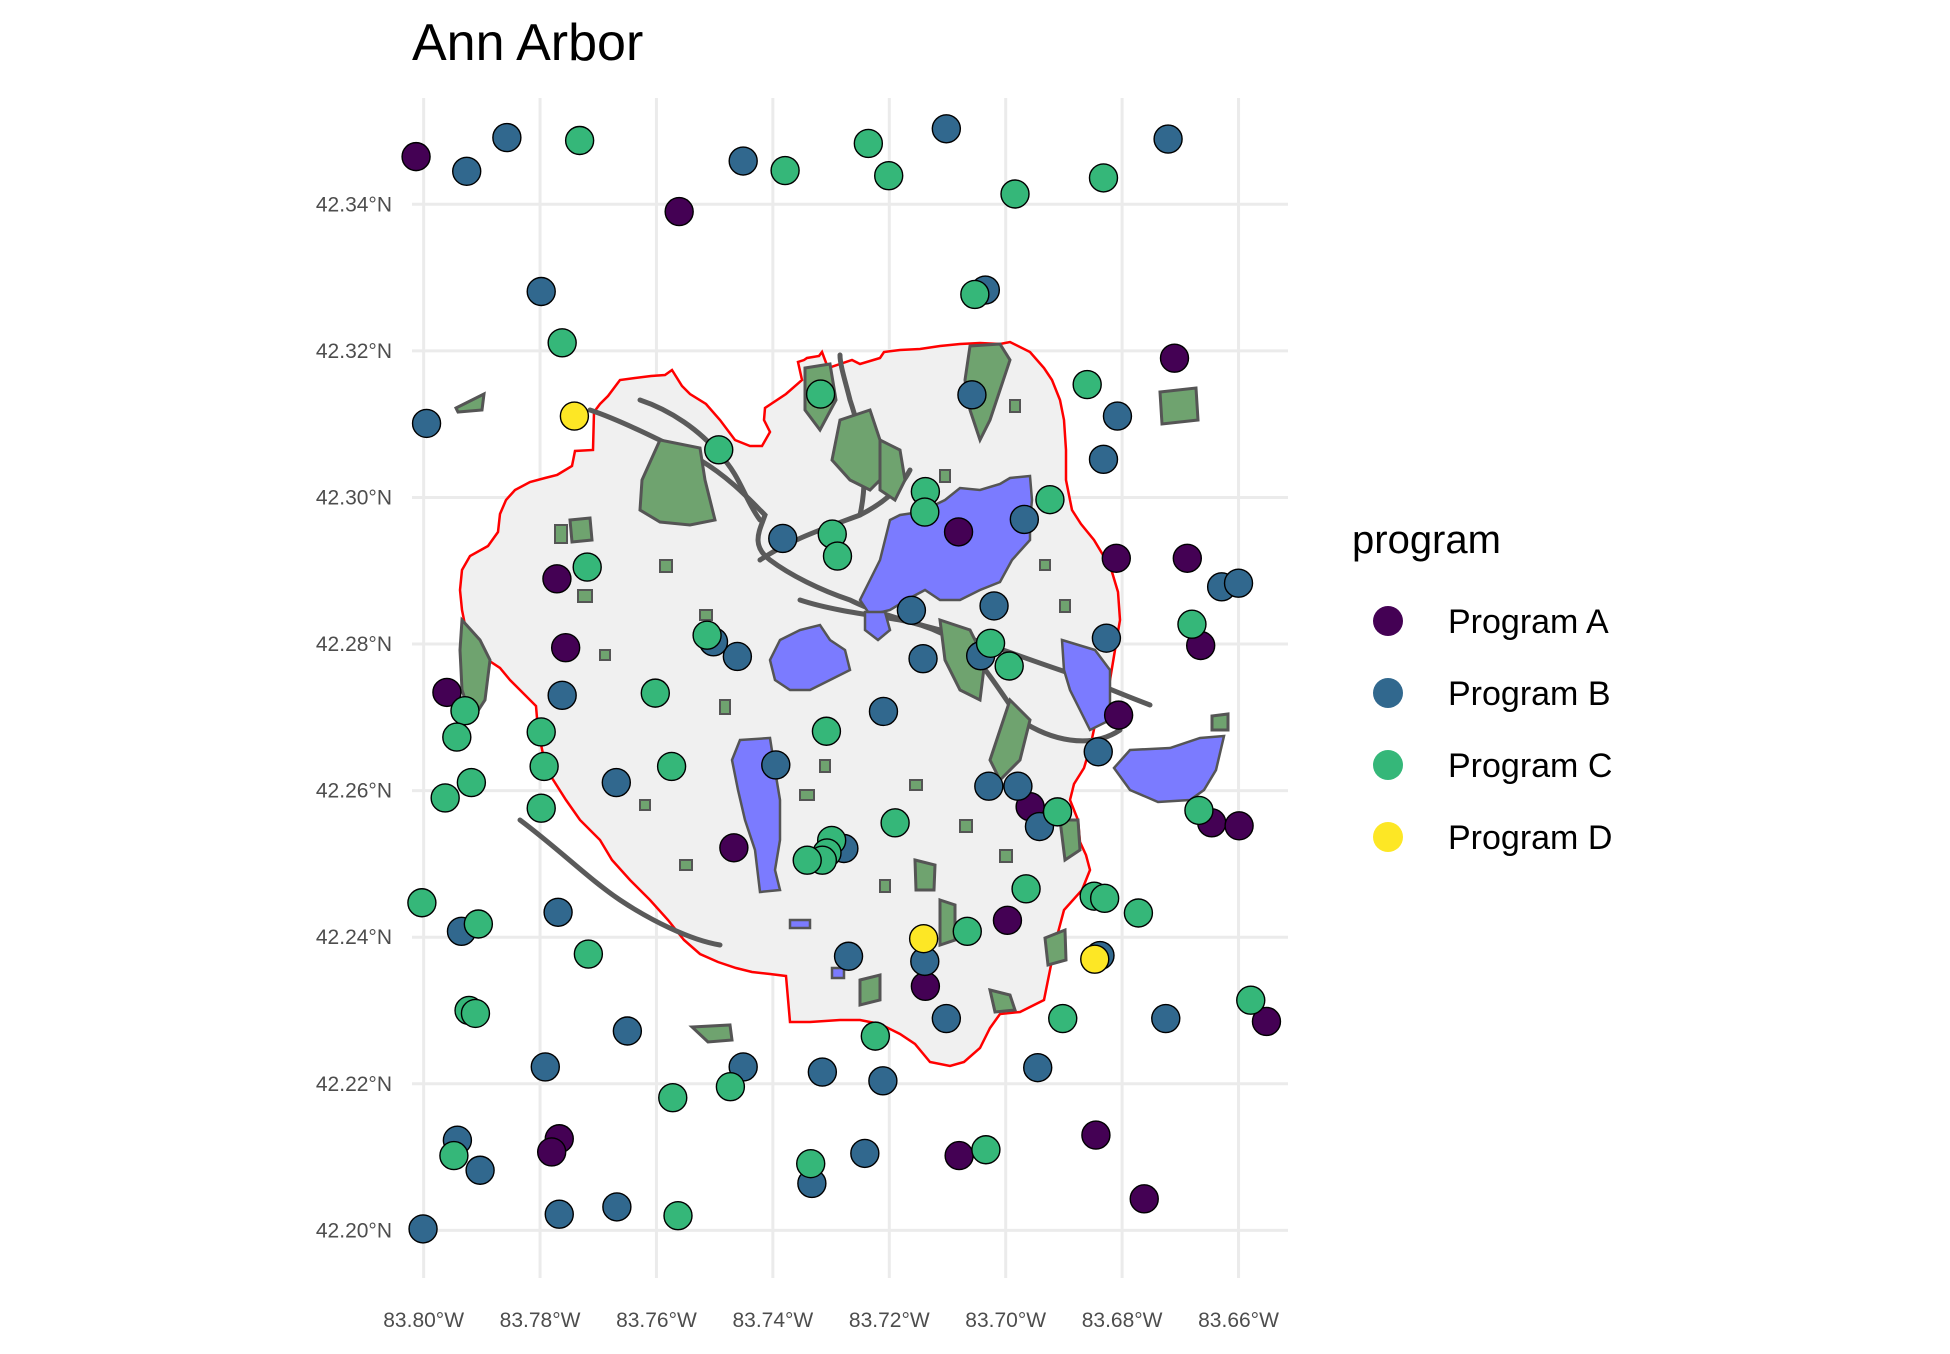 Image resolution: width=1950 pixels, height=1354 pixels. Describe the element at coordinates (1005, 1320) in the screenshot. I see `x-tick-label: 83.70°W` at that location.